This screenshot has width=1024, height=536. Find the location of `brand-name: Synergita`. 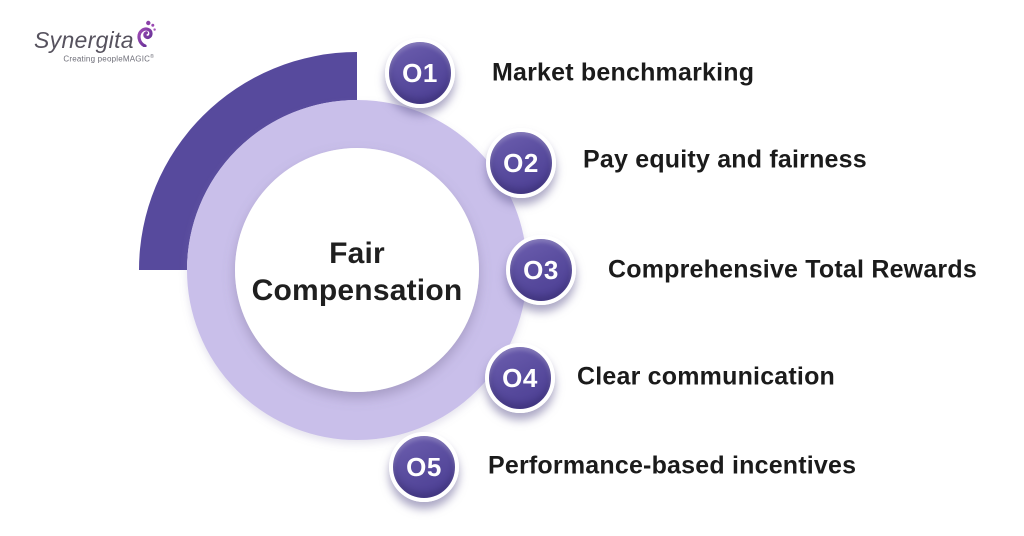

brand-name: Synergita is located at coordinates (84, 40).